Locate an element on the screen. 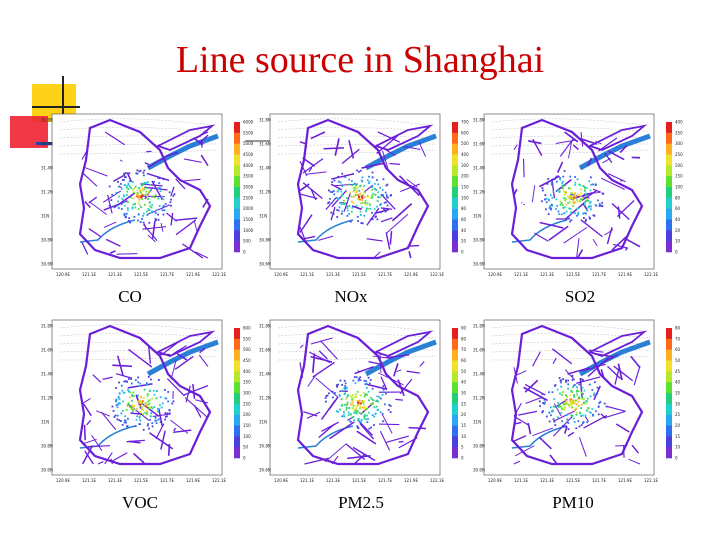  colorbar-tick-label: 300 is located at coordinates (247, 393).